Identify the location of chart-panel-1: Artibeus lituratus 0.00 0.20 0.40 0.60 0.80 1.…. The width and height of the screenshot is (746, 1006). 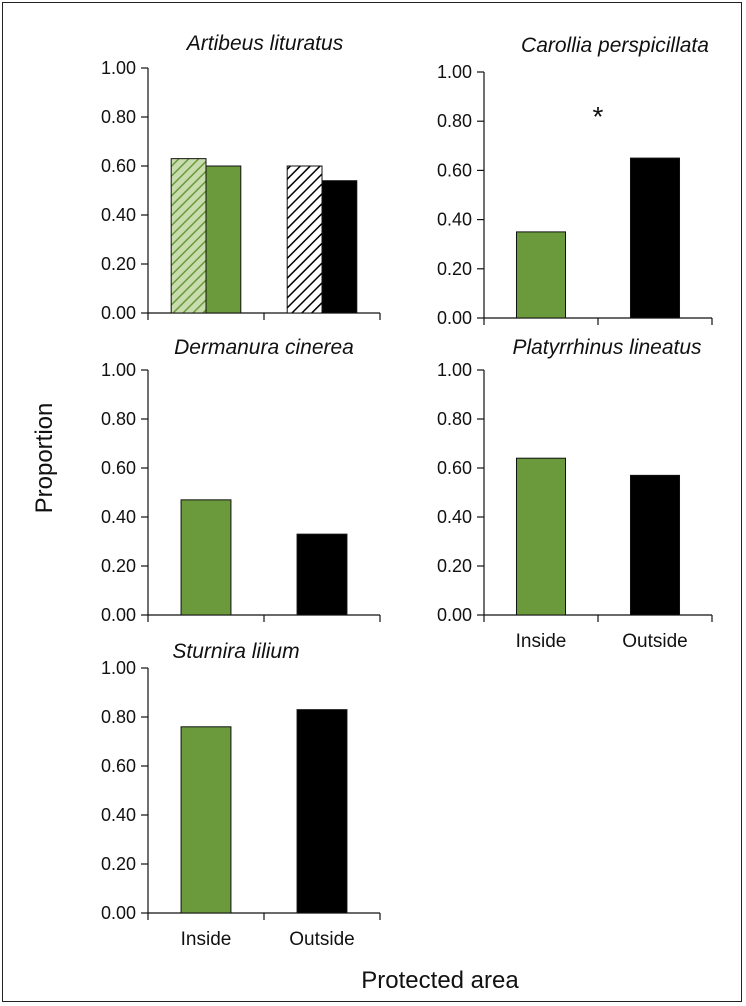
(241, 177).